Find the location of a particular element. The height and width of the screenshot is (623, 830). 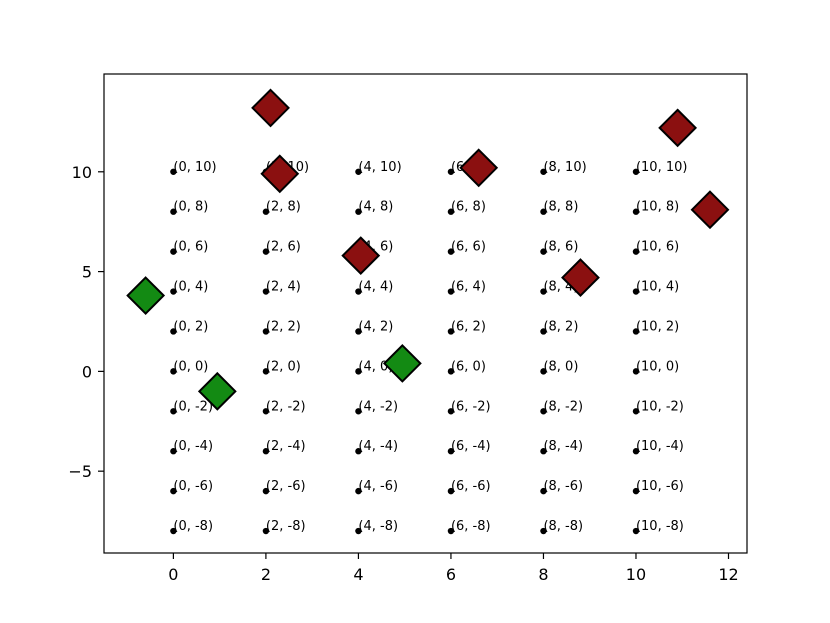

x-tick-label: 10 is located at coordinates (636, 574).